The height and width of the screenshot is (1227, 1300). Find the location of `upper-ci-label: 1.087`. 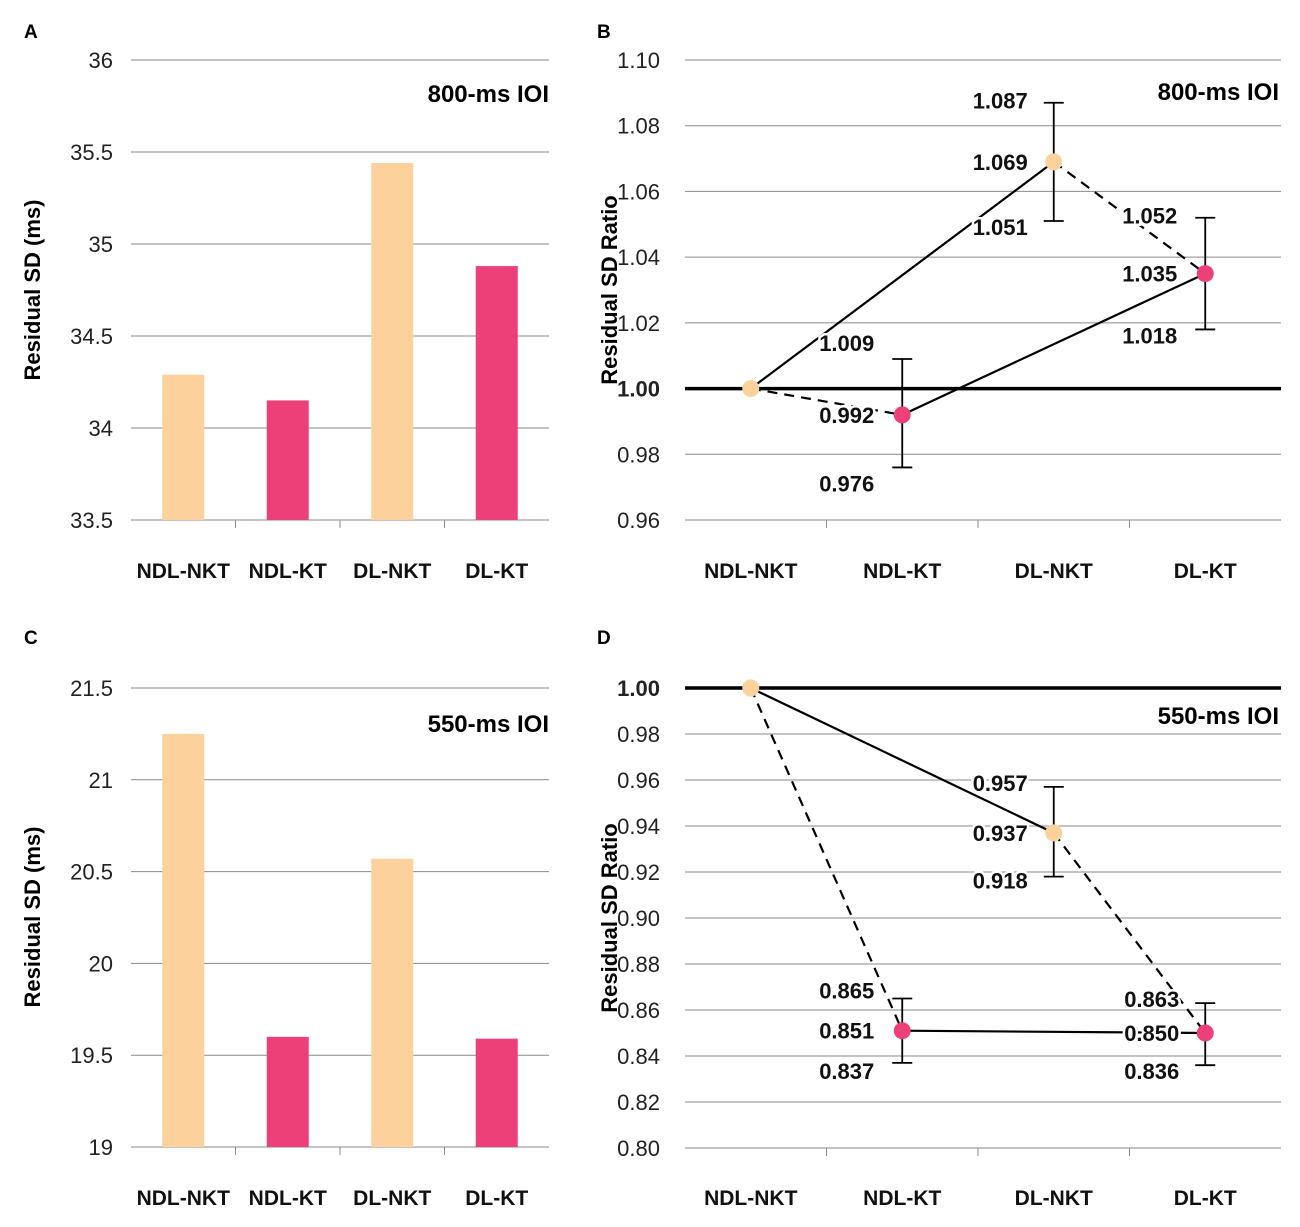

upper-ci-label: 1.087 is located at coordinates (1000, 101).